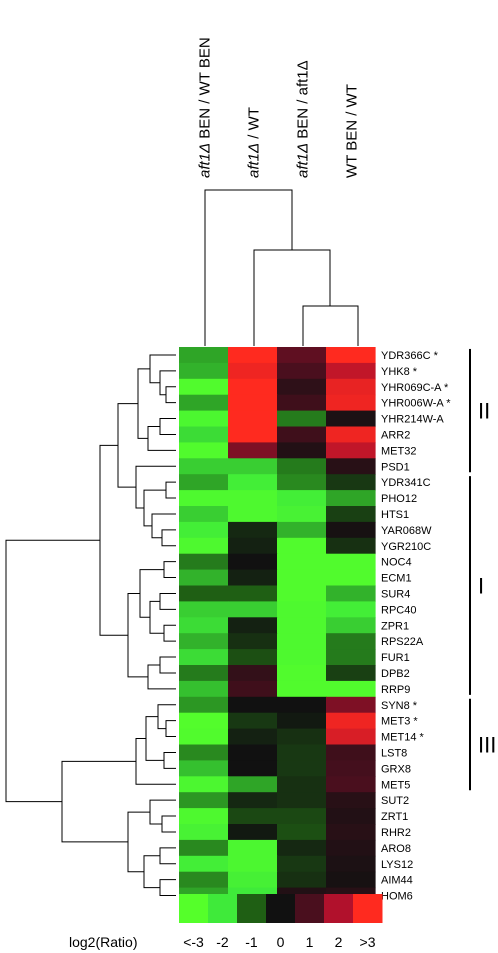 Image resolution: width=498 pixels, height=953 pixels. What do you see at coordinates (402, 642) in the screenshot?
I see `row-label: RPS22A` at bounding box center [402, 642].